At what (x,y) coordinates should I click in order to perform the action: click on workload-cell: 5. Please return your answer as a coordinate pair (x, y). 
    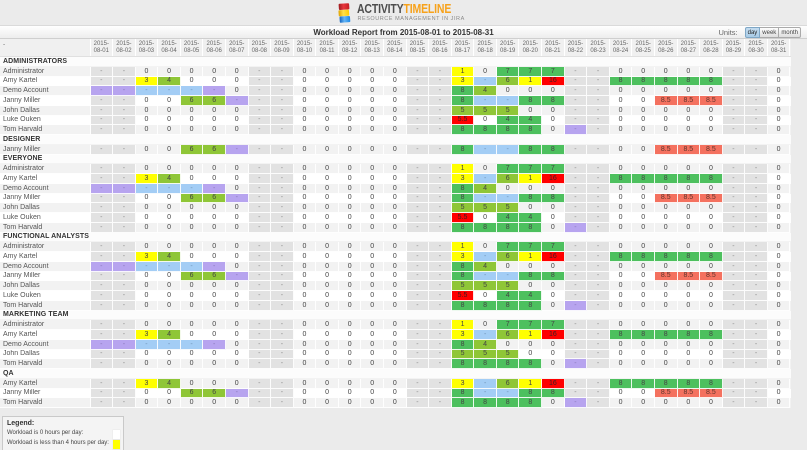
    Looking at the image, I should click on (508, 354).